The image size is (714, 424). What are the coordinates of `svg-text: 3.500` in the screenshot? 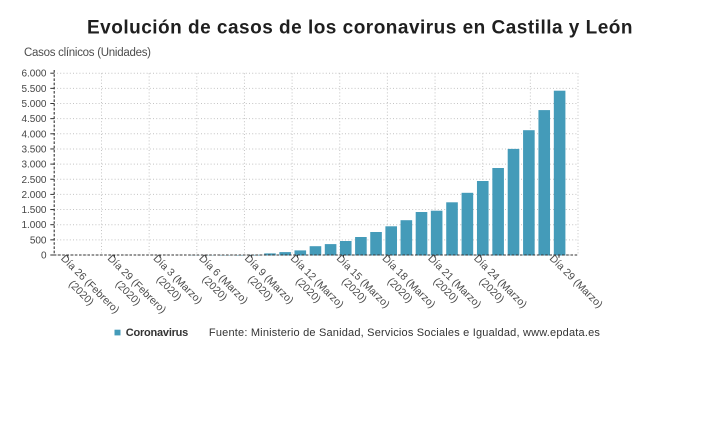 It's located at (33, 149).